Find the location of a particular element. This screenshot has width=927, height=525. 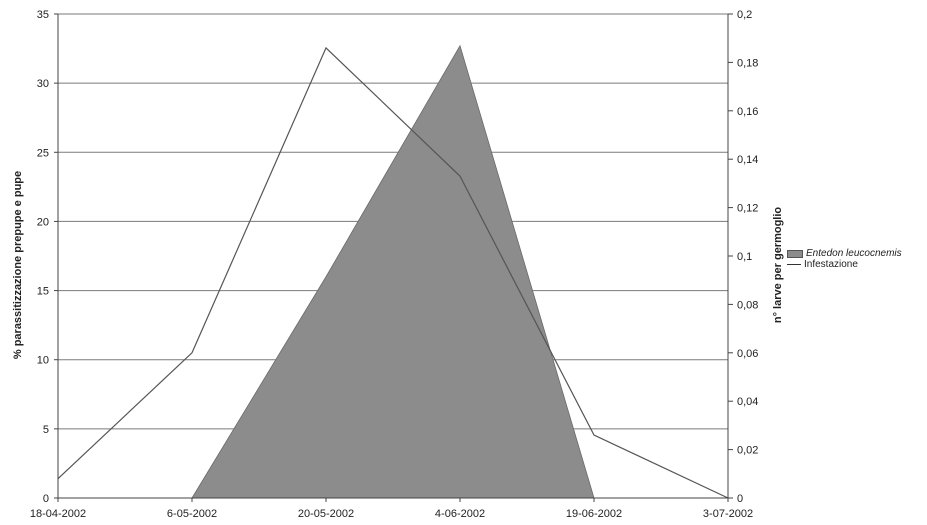

left-tick-label: 20 is located at coordinates (43, 222).